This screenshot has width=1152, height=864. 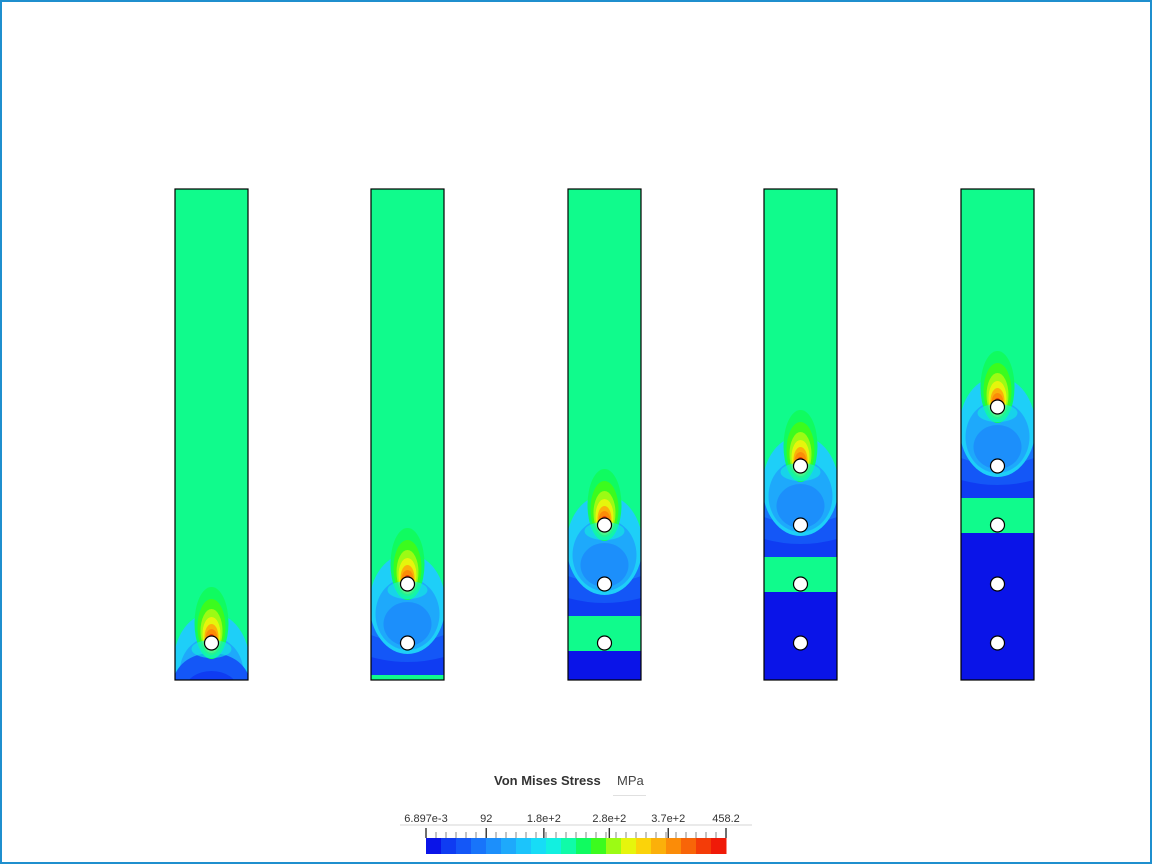 What do you see at coordinates (668, 819) in the screenshot?
I see `legend-tick-label: 3.7e+2` at bounding box center [668, 819].